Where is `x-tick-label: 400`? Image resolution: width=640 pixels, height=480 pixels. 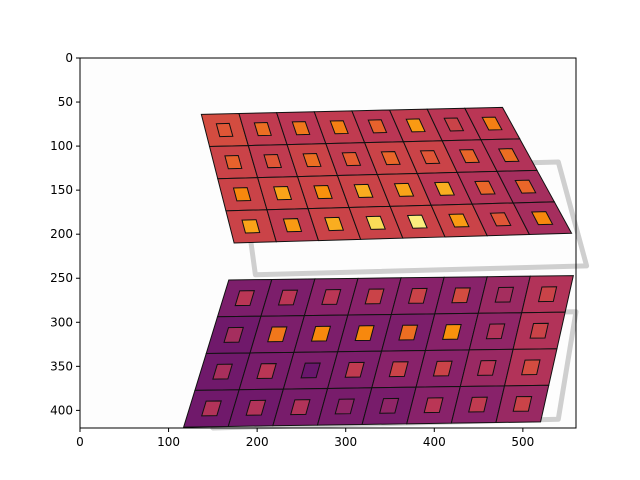
x-tick-label: 400 is located at coordinates (434, 442).